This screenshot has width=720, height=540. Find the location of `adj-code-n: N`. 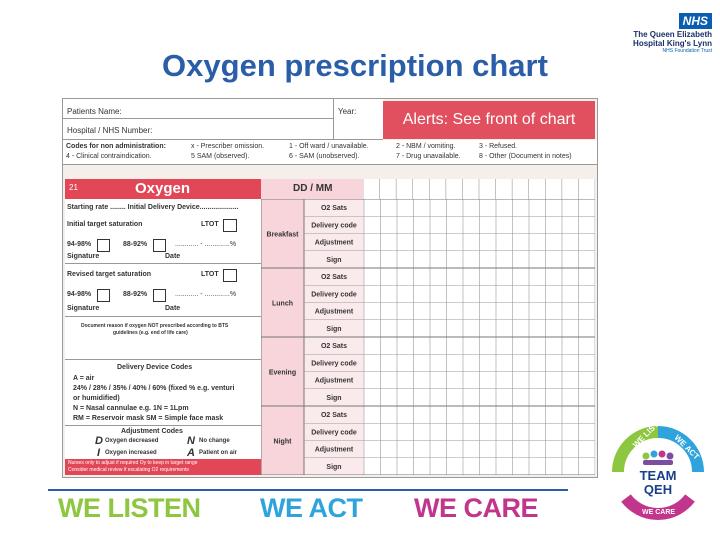

adj-code-n: N is located at coordinates (191, 441).